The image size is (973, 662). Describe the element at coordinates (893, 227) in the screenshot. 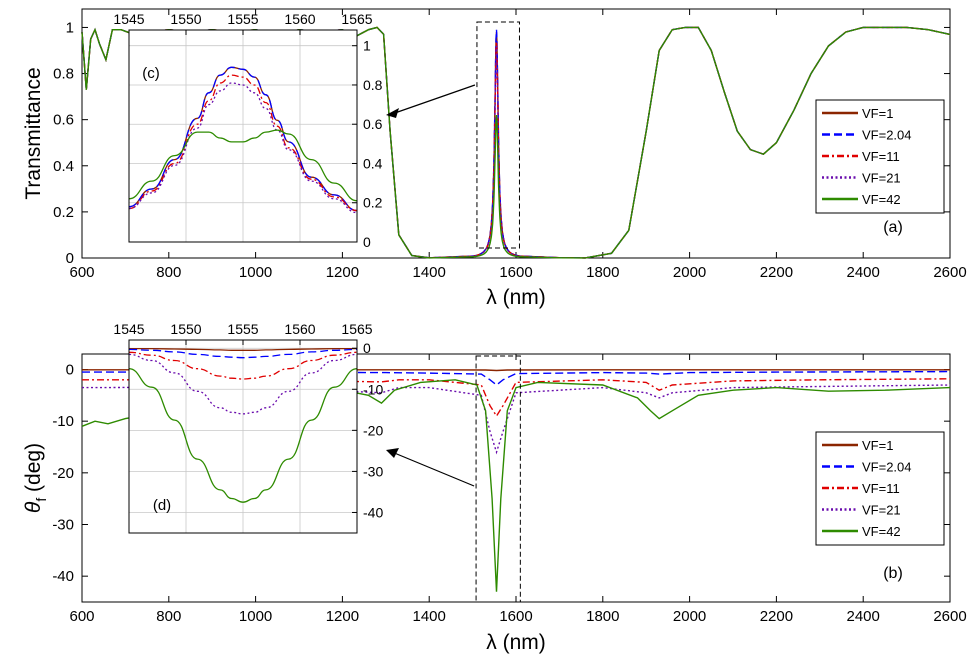

I see `panel-label: (a)` at that location.